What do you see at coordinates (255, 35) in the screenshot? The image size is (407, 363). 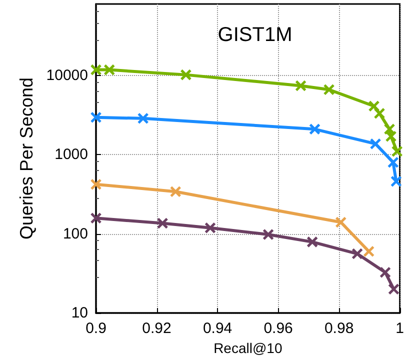 I see `text: GIST1M` at bounding box center [255, 35].